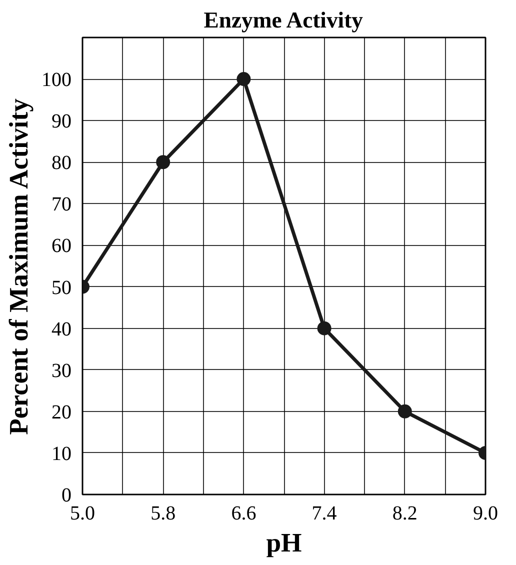  Describe the element at coordinates (62, 412) in the screenshot. I see `y-tick-label: 20` at that location.